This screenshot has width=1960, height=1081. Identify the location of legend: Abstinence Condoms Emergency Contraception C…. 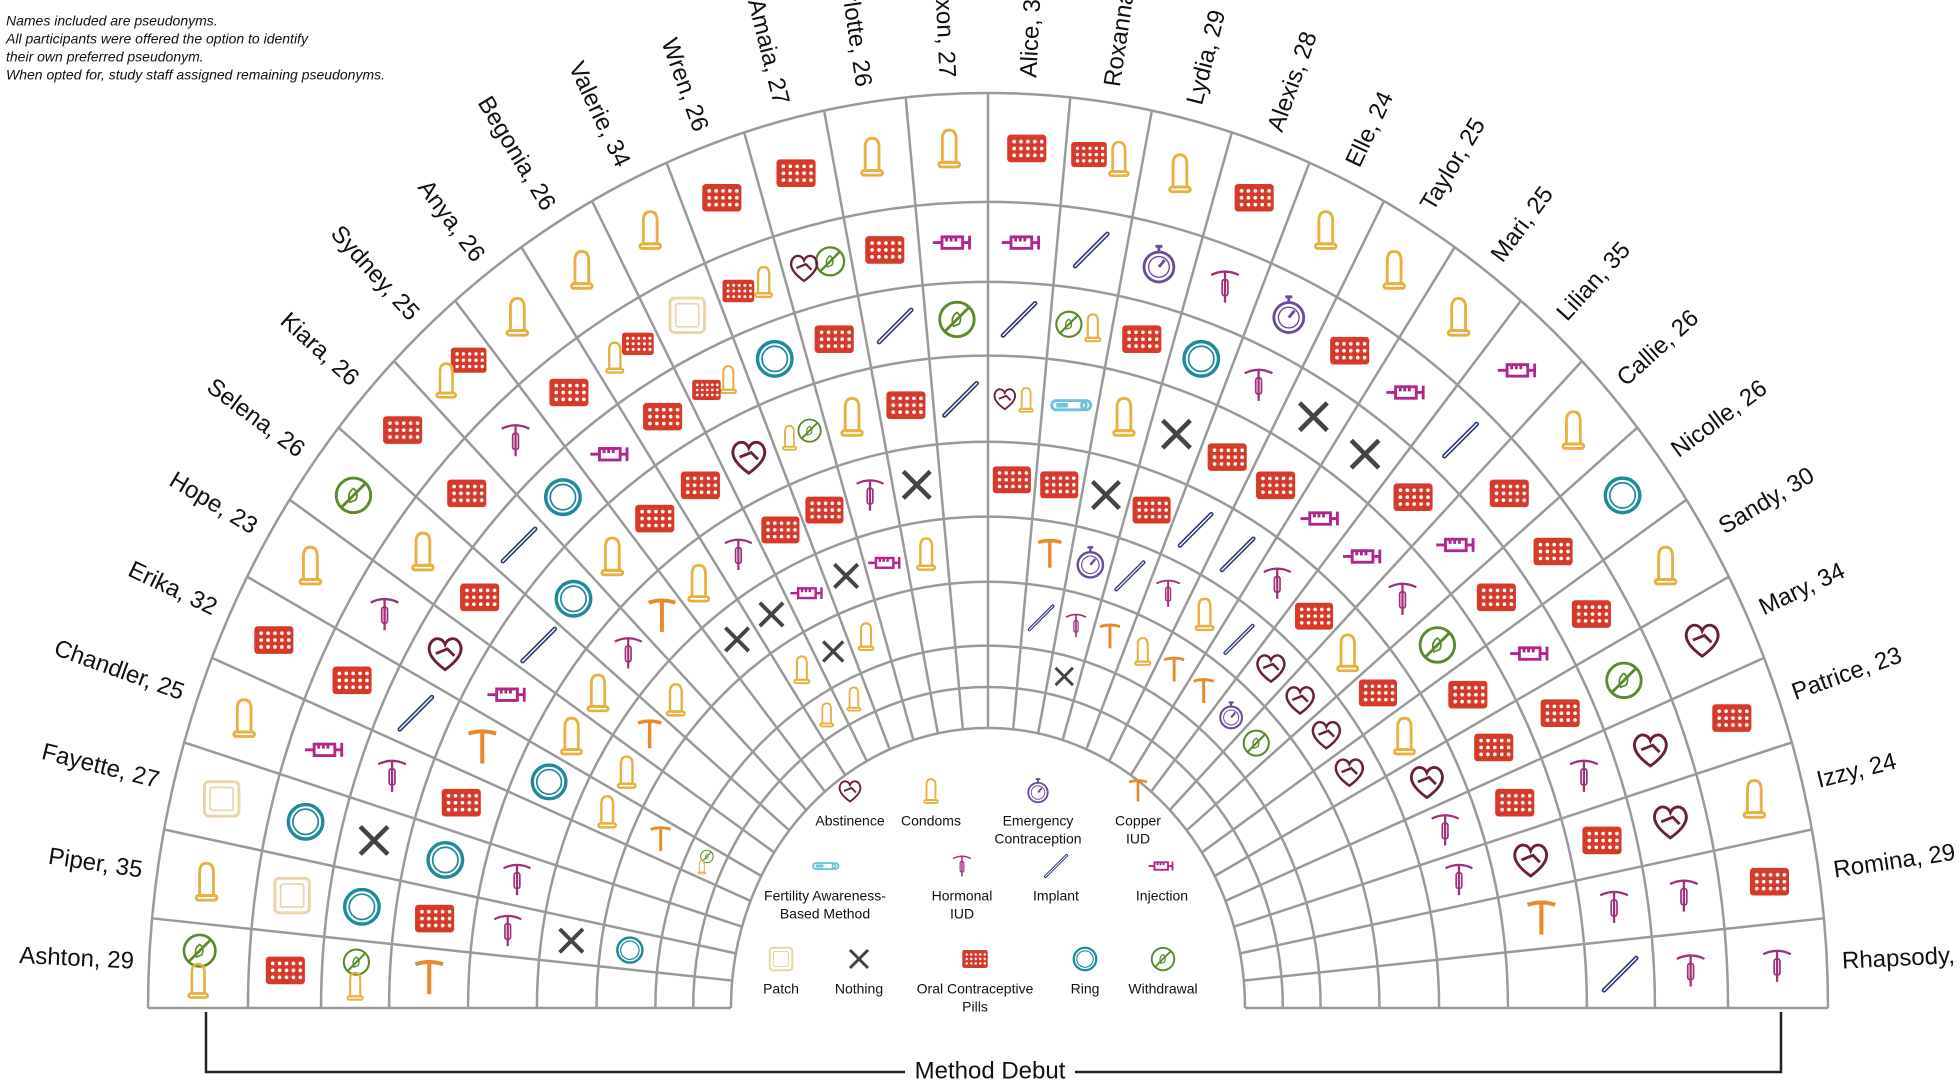
(980, 896).